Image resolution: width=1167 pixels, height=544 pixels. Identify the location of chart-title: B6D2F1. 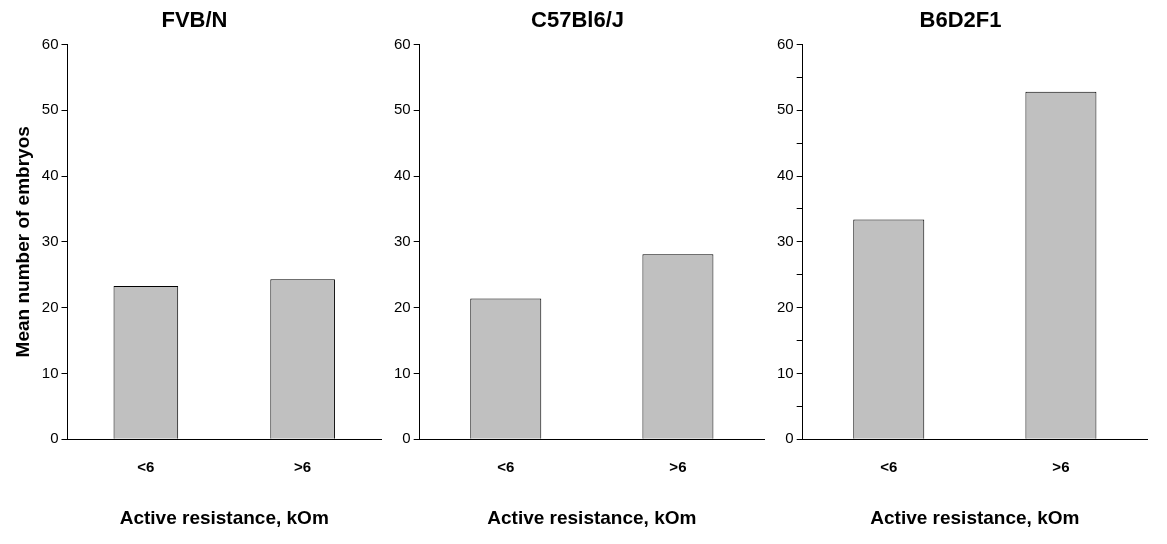
(960, 20).